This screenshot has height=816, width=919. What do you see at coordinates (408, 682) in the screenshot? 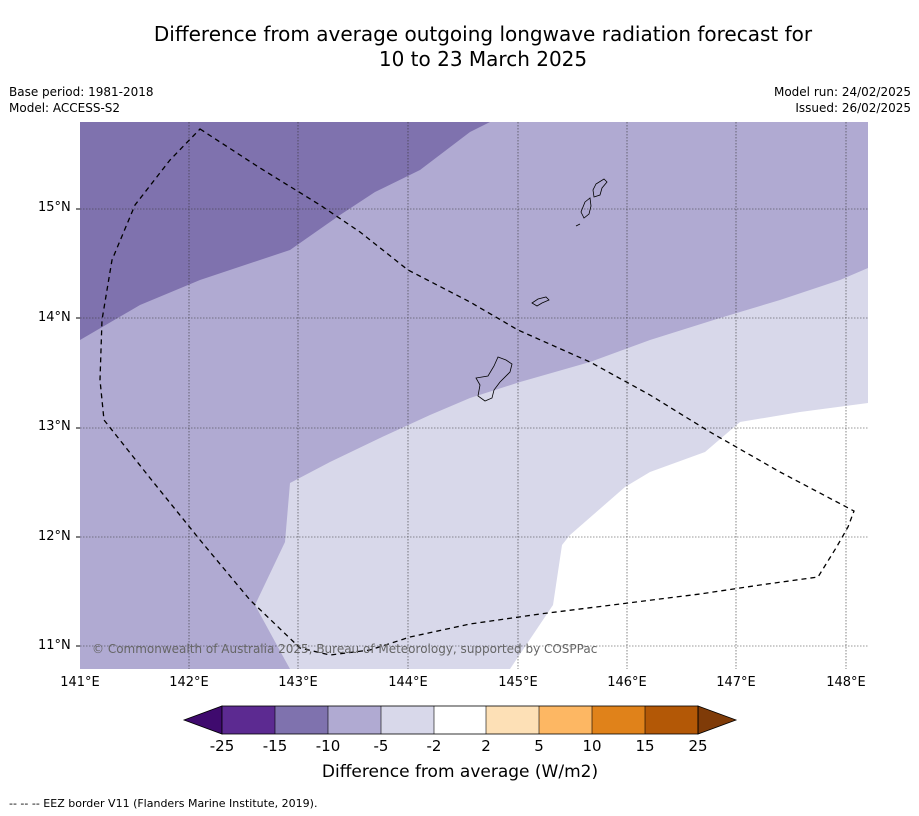
I see `lon-label-144e: 144°E` at bounding box center [408, 682].